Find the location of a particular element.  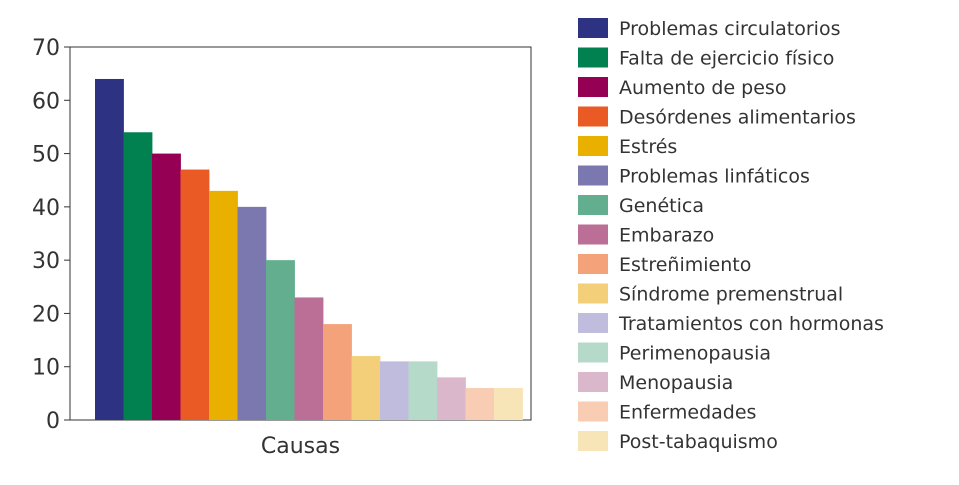

y-tick-label: 70 is located at coordinates (46, 48).